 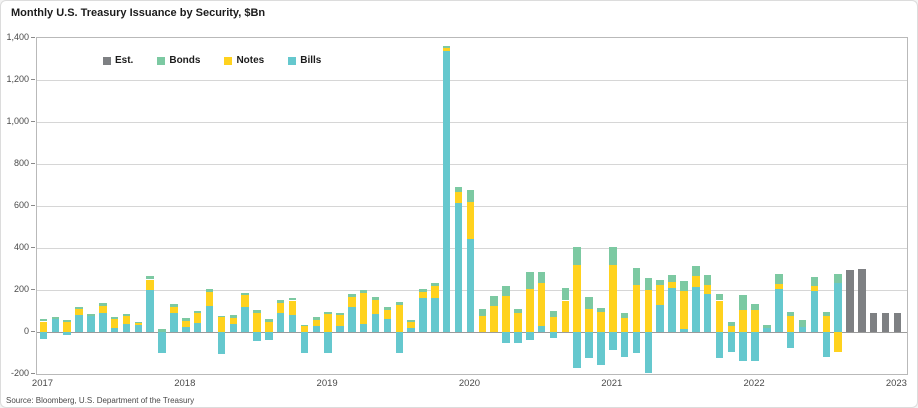 I want to click on legend-label: Est., so click(x=124, y=60).